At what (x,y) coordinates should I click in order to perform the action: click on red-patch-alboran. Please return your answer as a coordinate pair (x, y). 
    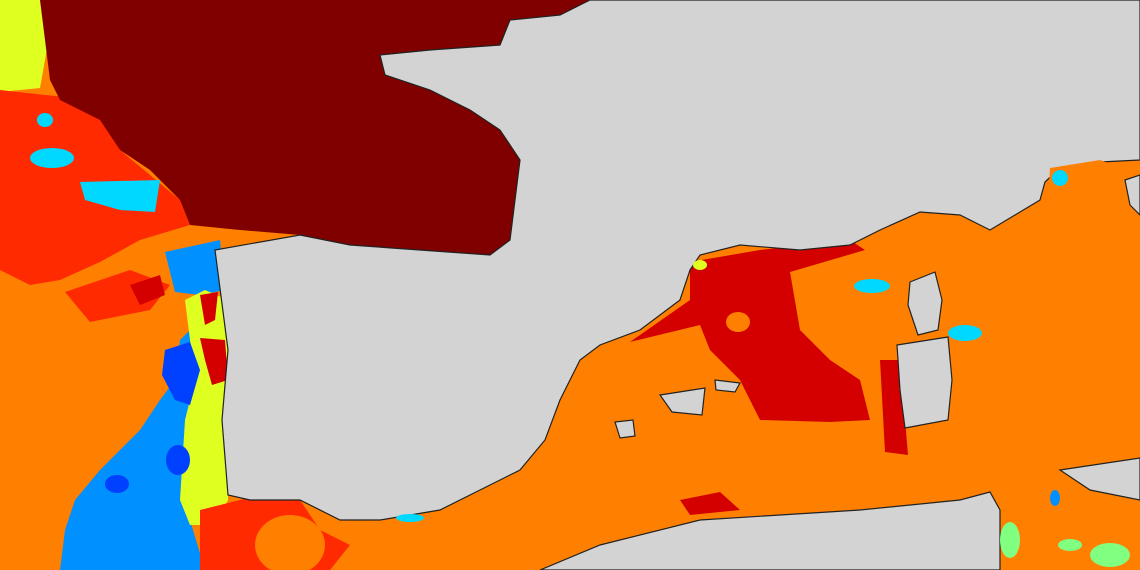
    Looking at the image, I should click on (710, 503).